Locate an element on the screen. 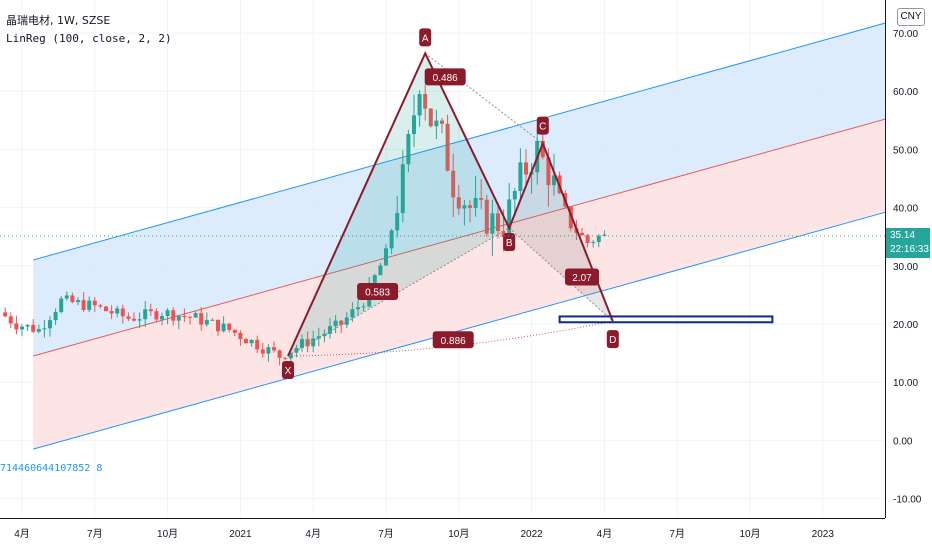 This screenshot has width=932, height=550. currency-badge: CNY is located at coordinates (911, 17).